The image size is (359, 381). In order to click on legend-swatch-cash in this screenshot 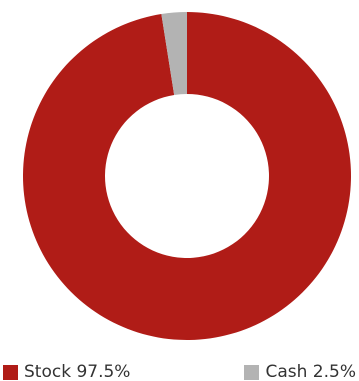, I will do `click(252, 372)`.